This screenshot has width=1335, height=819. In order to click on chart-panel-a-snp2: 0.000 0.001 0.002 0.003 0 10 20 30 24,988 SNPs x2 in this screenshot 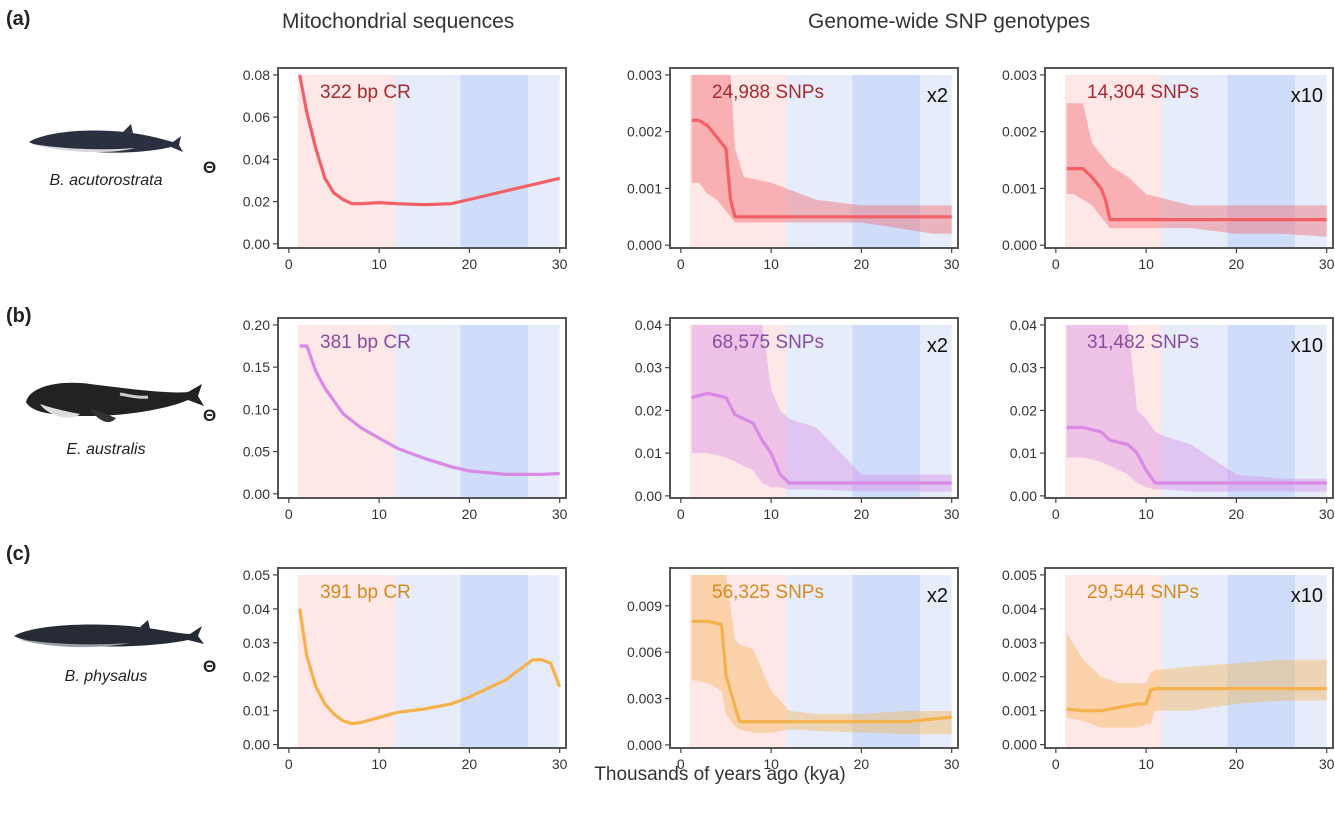, I will do `click(793, 169)`.